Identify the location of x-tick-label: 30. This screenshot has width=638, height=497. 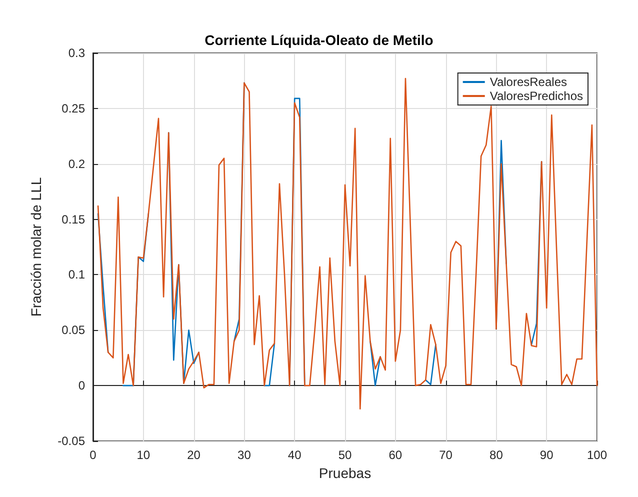
(245, 455).